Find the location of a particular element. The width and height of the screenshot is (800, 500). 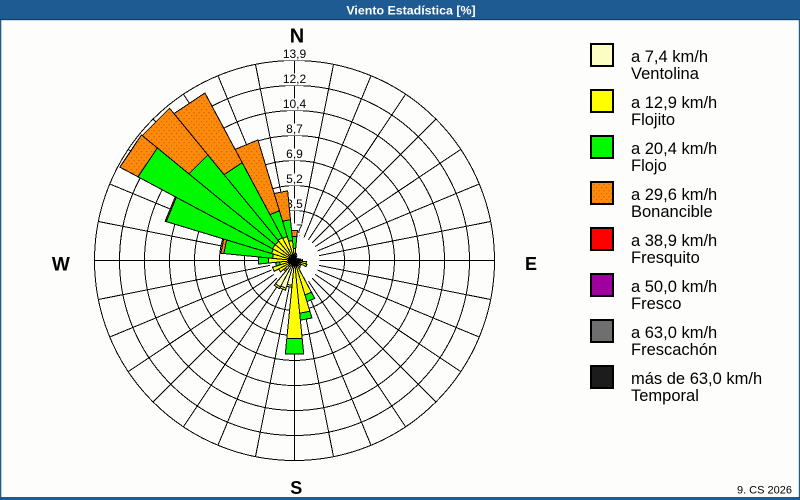

svg-text: Flojito is located at coordinates (653, 120).